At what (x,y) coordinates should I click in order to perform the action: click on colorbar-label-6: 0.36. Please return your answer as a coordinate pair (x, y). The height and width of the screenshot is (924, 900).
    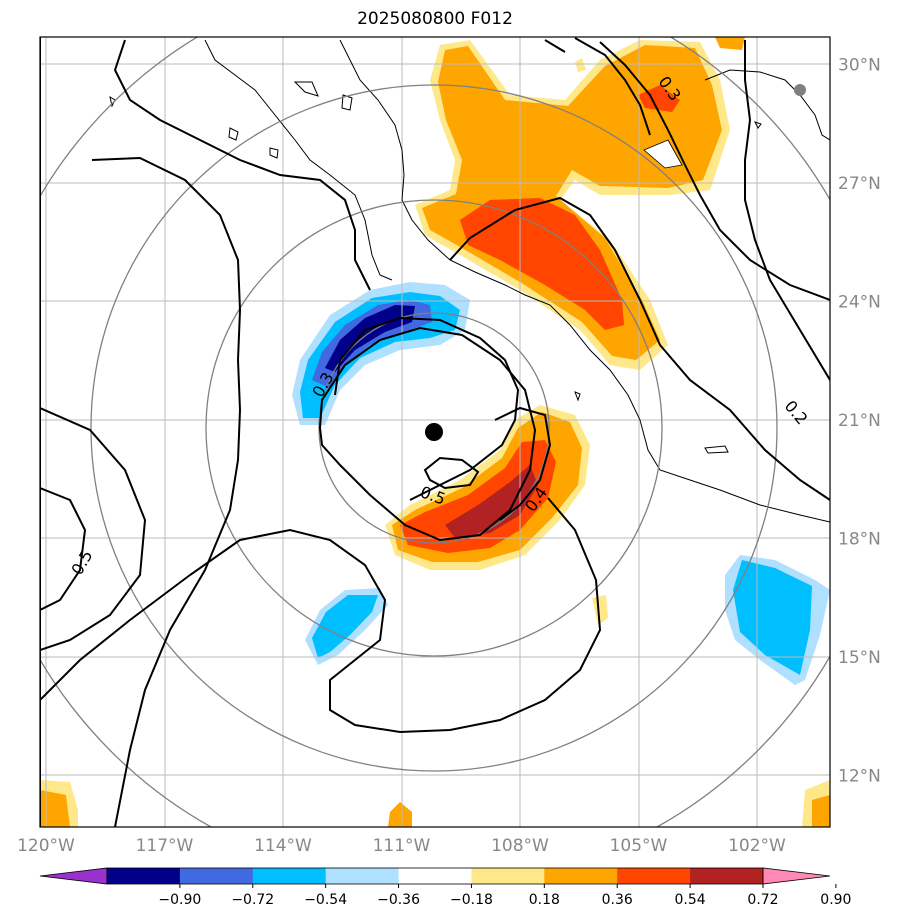
    Looking at the image, I should click on (617, 900).